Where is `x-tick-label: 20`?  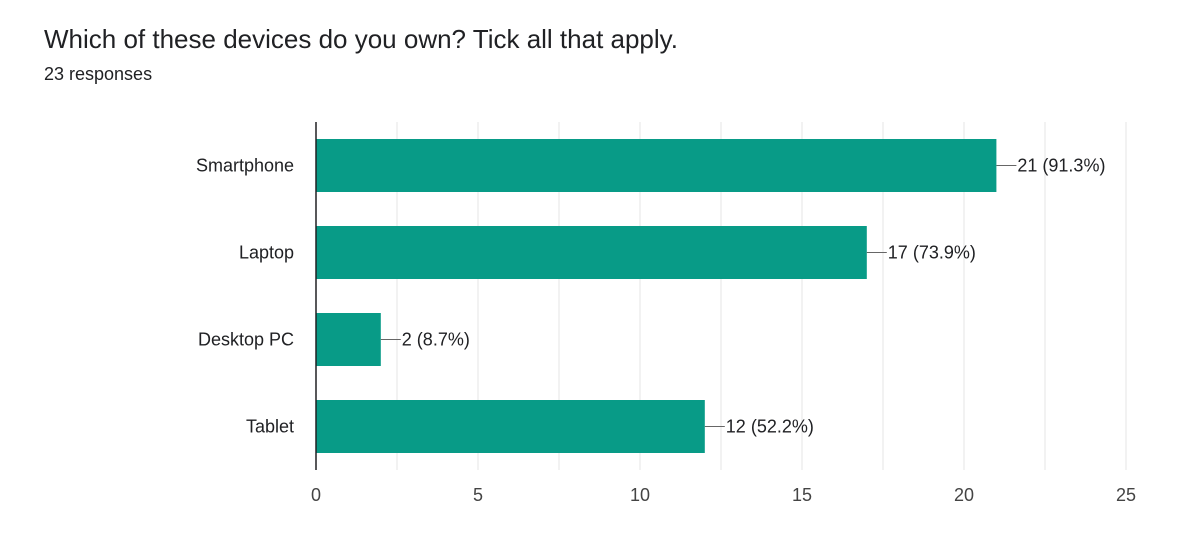
x-tick-label: 20 is located at coordinates (964, 495).